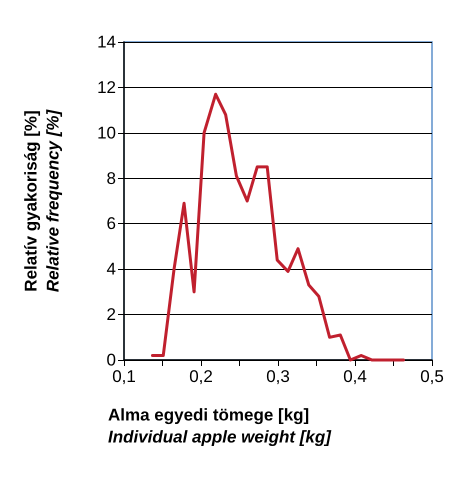  What do you see at coordinates (355, 376) in the screenshot?
I see `x-tick-label: 0,4` at bounding box center [355, 376].